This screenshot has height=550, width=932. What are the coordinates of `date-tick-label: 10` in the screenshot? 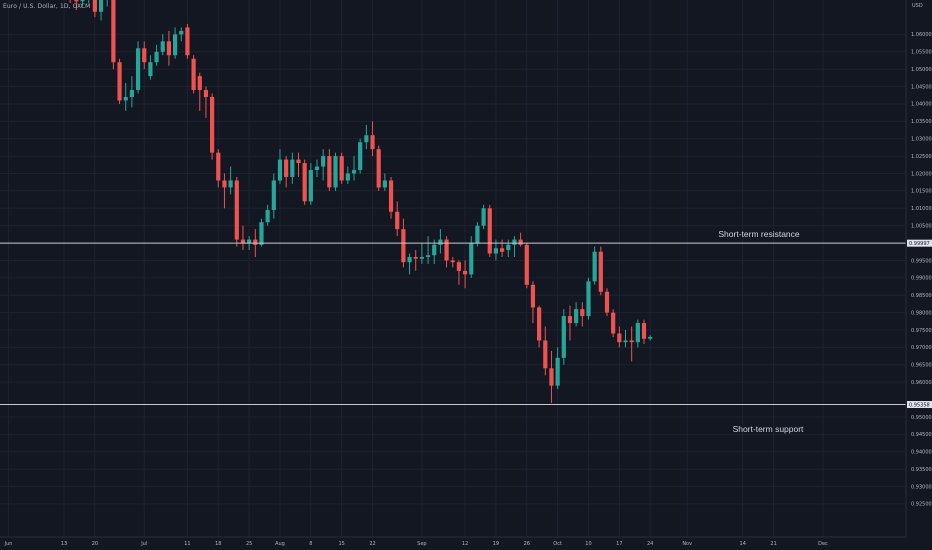 It's located at (588, 544).